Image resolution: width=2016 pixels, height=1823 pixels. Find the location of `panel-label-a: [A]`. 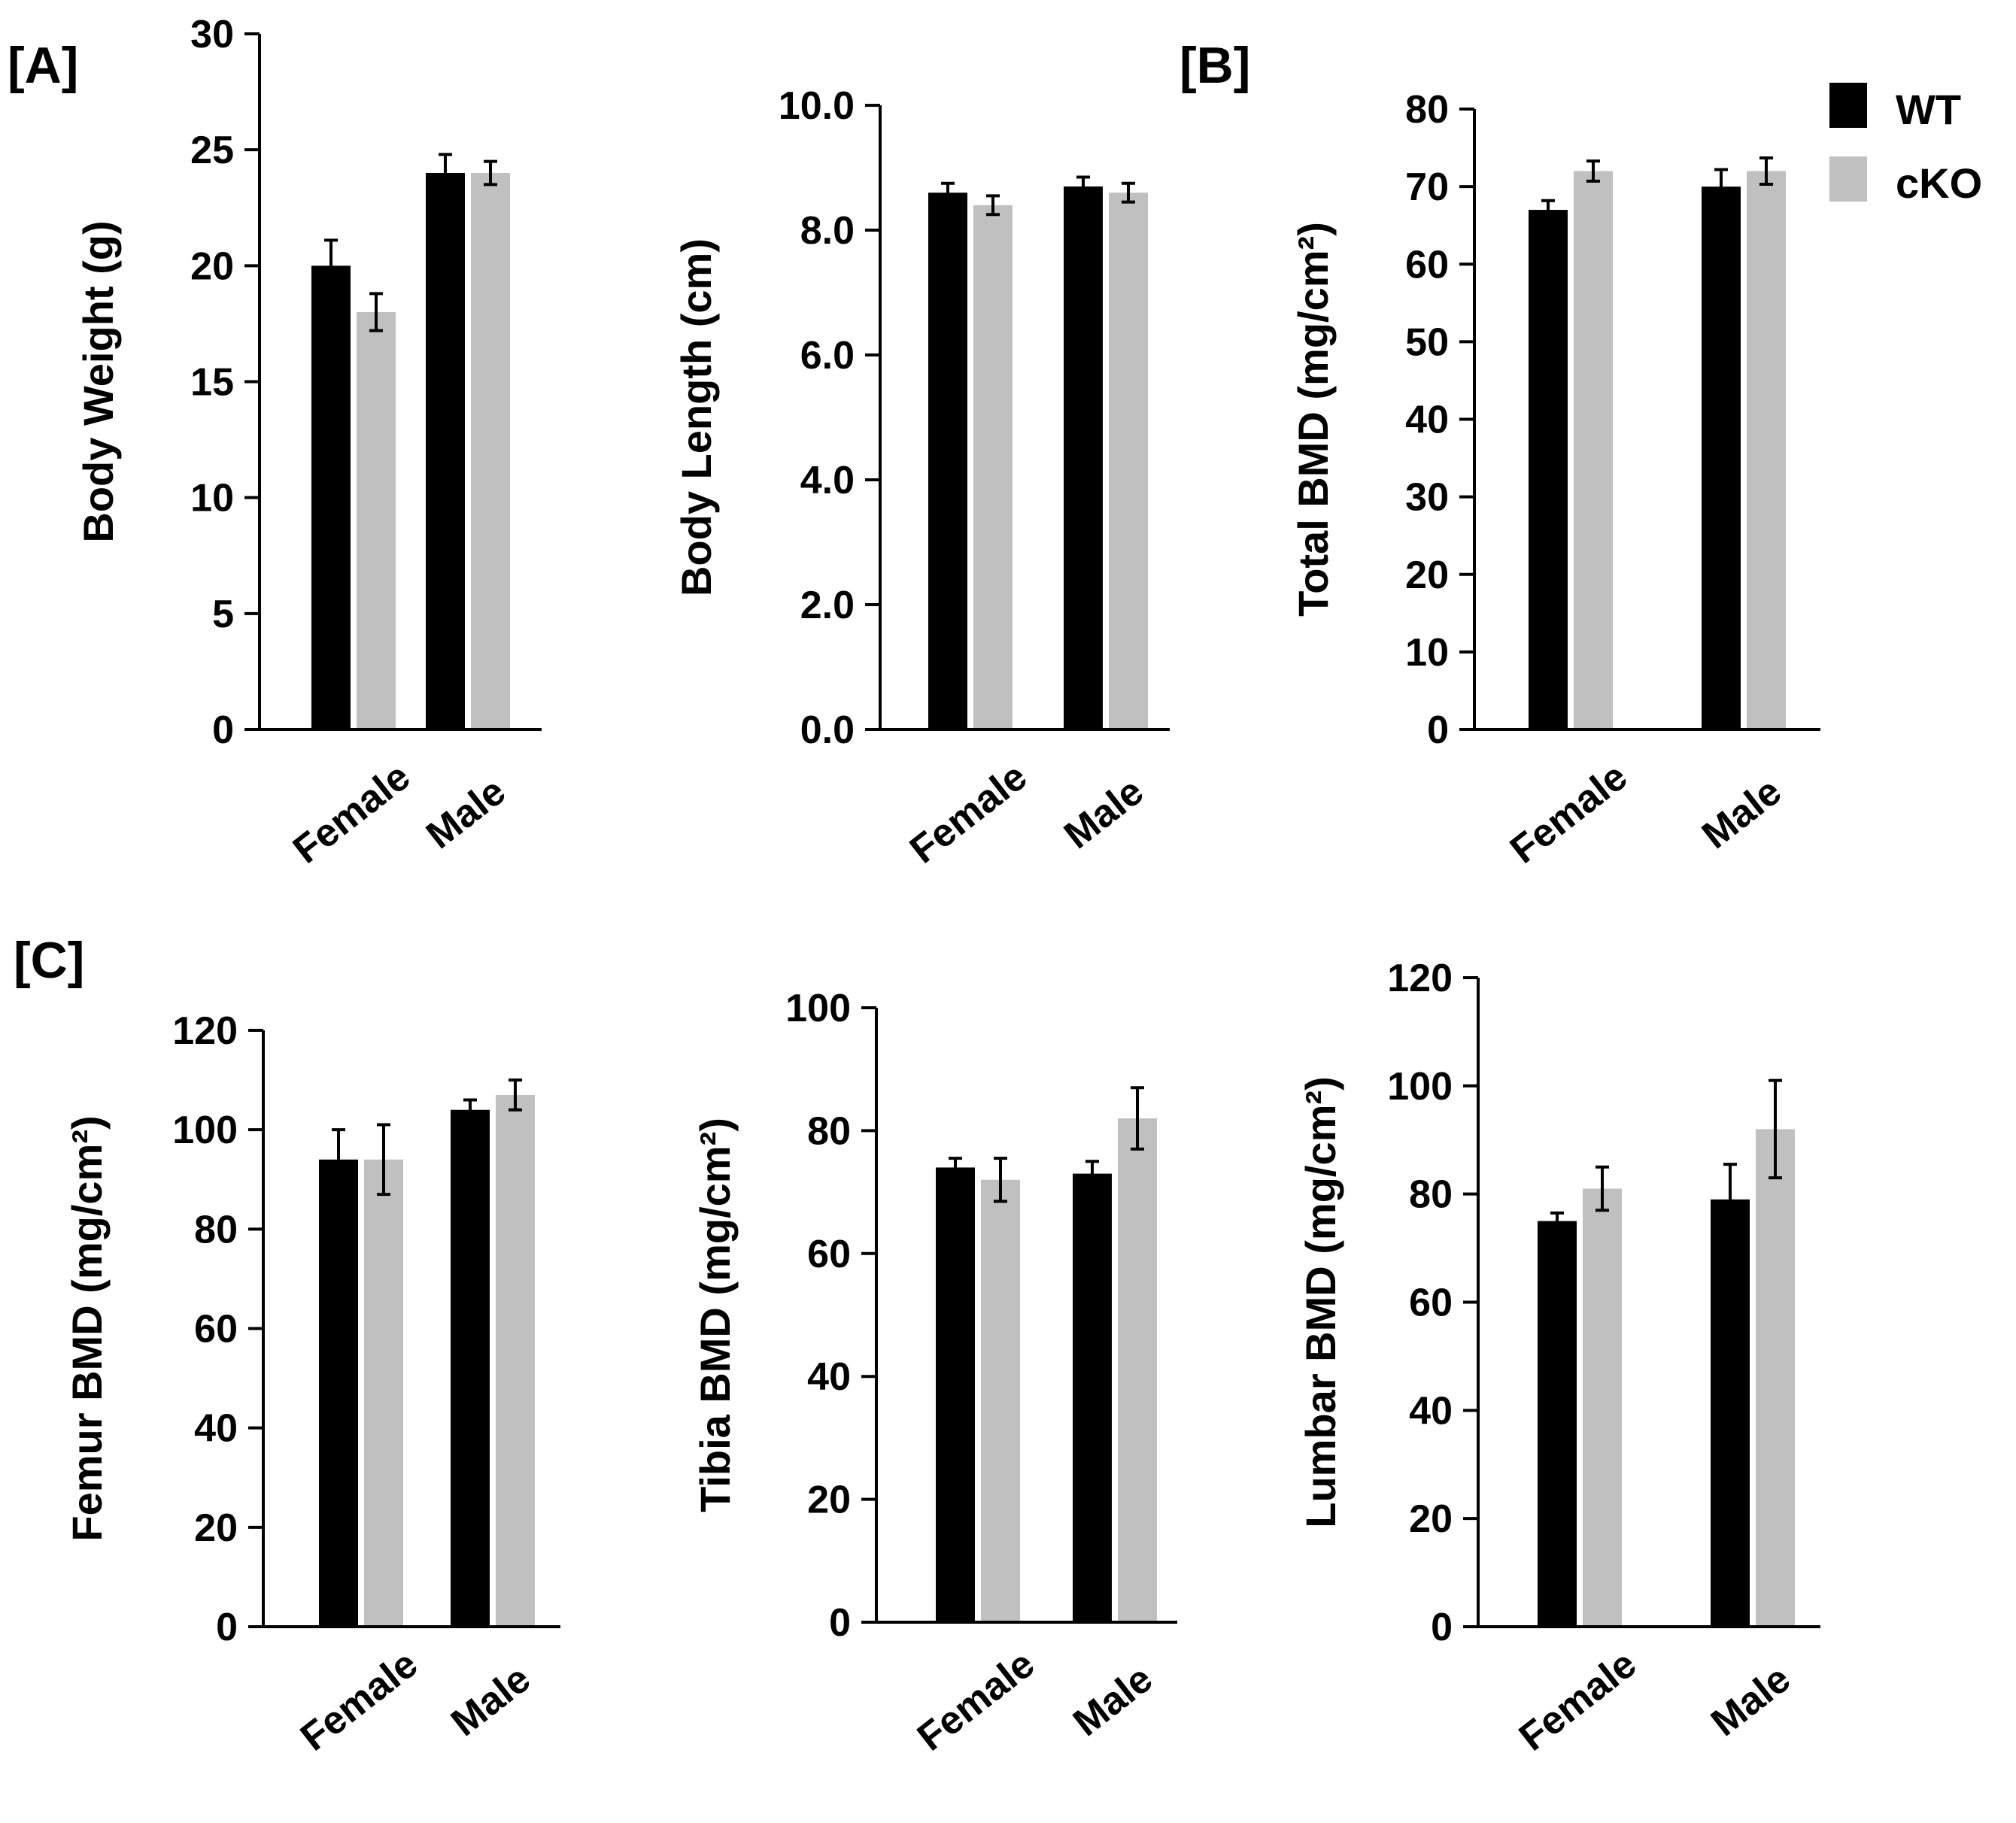

panel-label-a: [A] is located at coordinates (43, 66).